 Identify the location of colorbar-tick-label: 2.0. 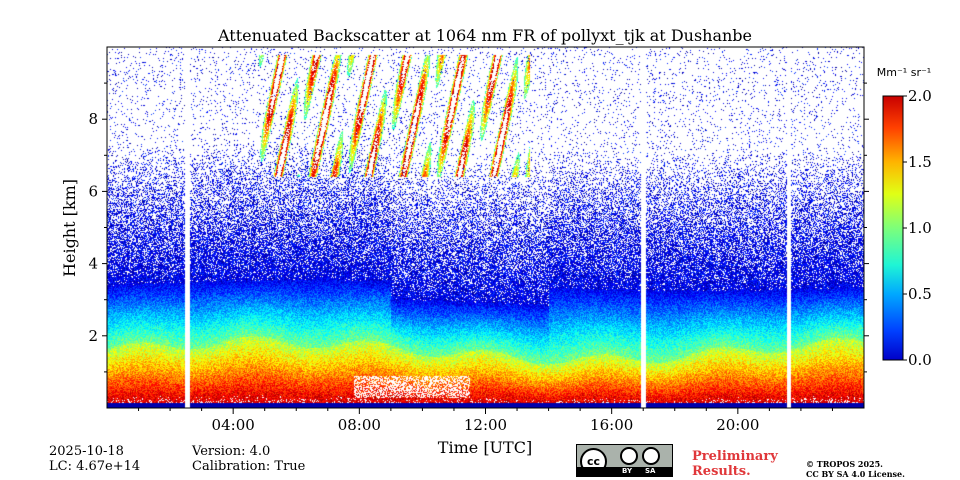
(920, 96).